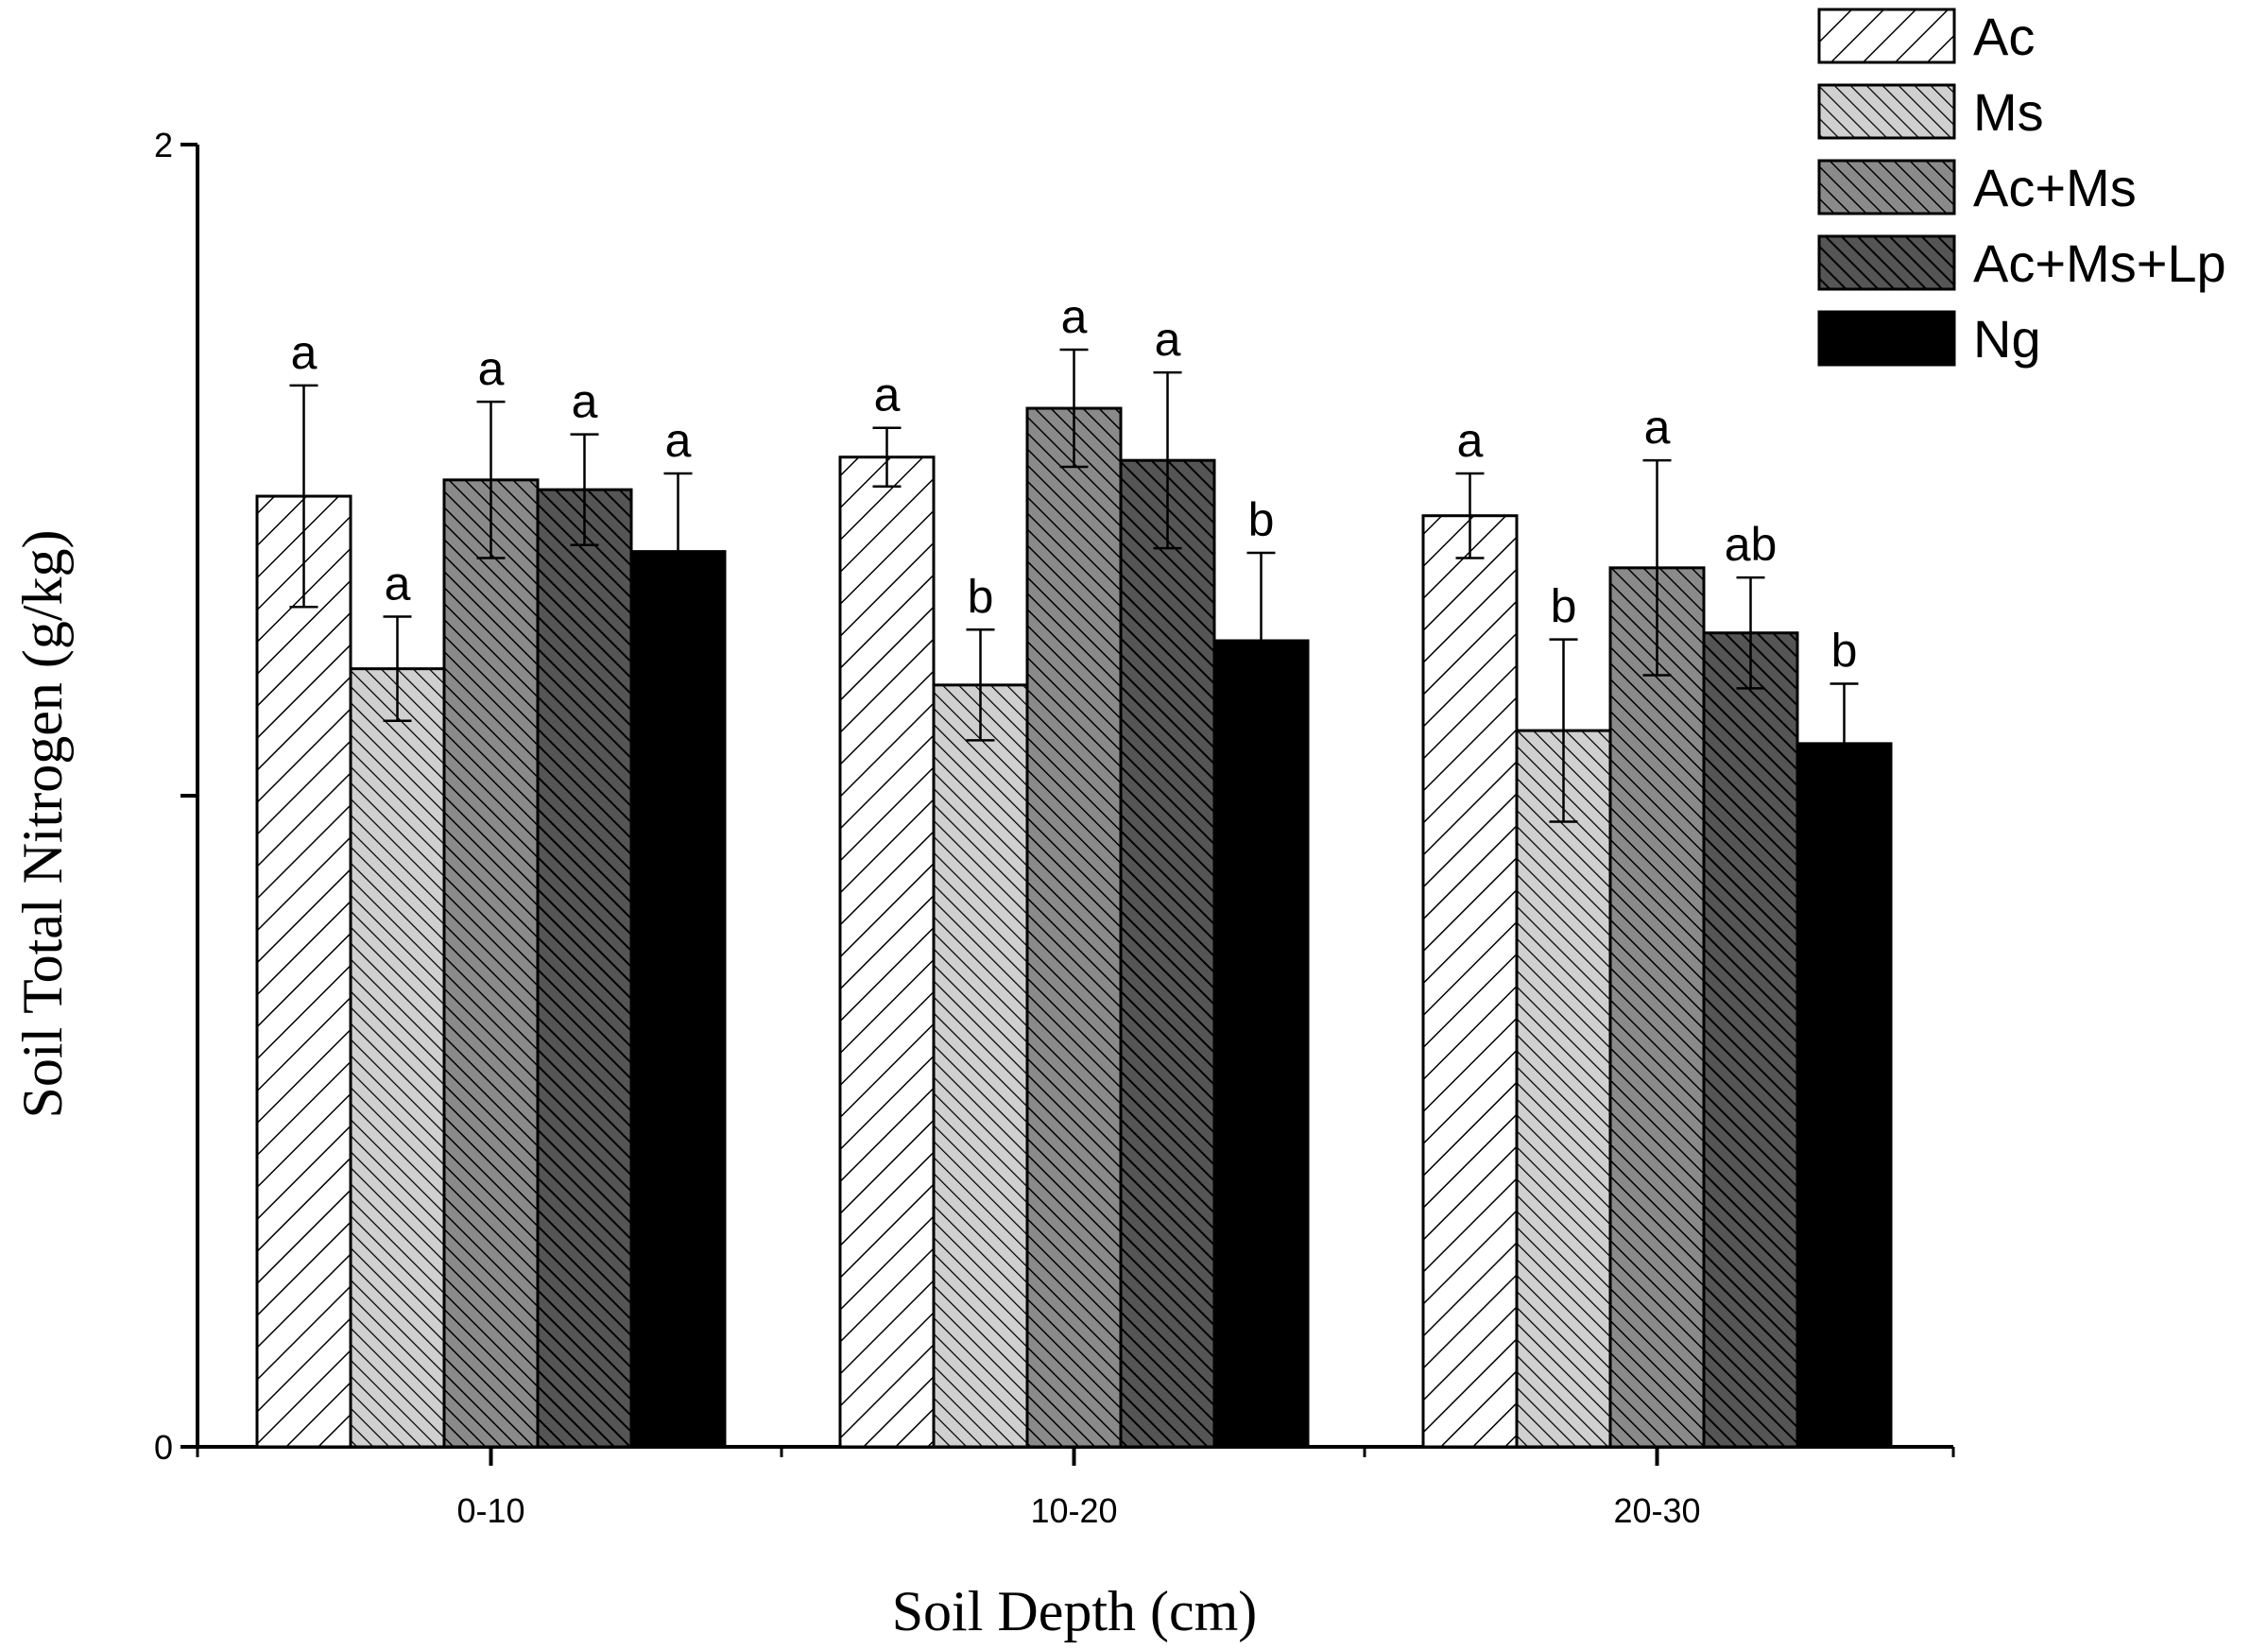  I want to click on sig-label-0-10-Ng: a, so click(678, 440).